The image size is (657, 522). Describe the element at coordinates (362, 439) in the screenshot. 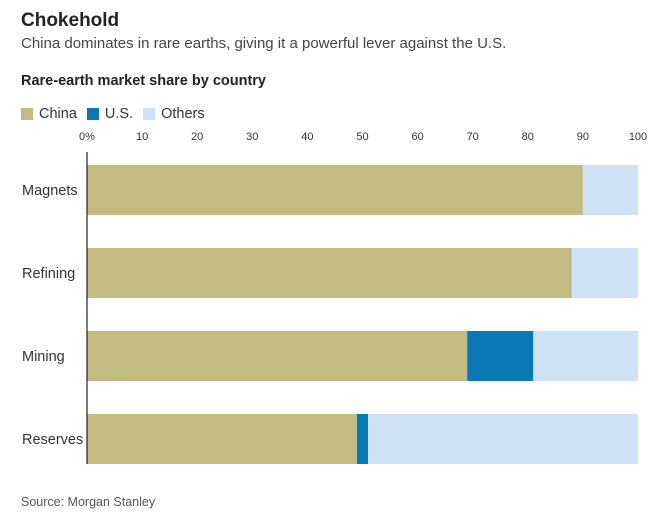

I see `bar-reserves-us` at that location.